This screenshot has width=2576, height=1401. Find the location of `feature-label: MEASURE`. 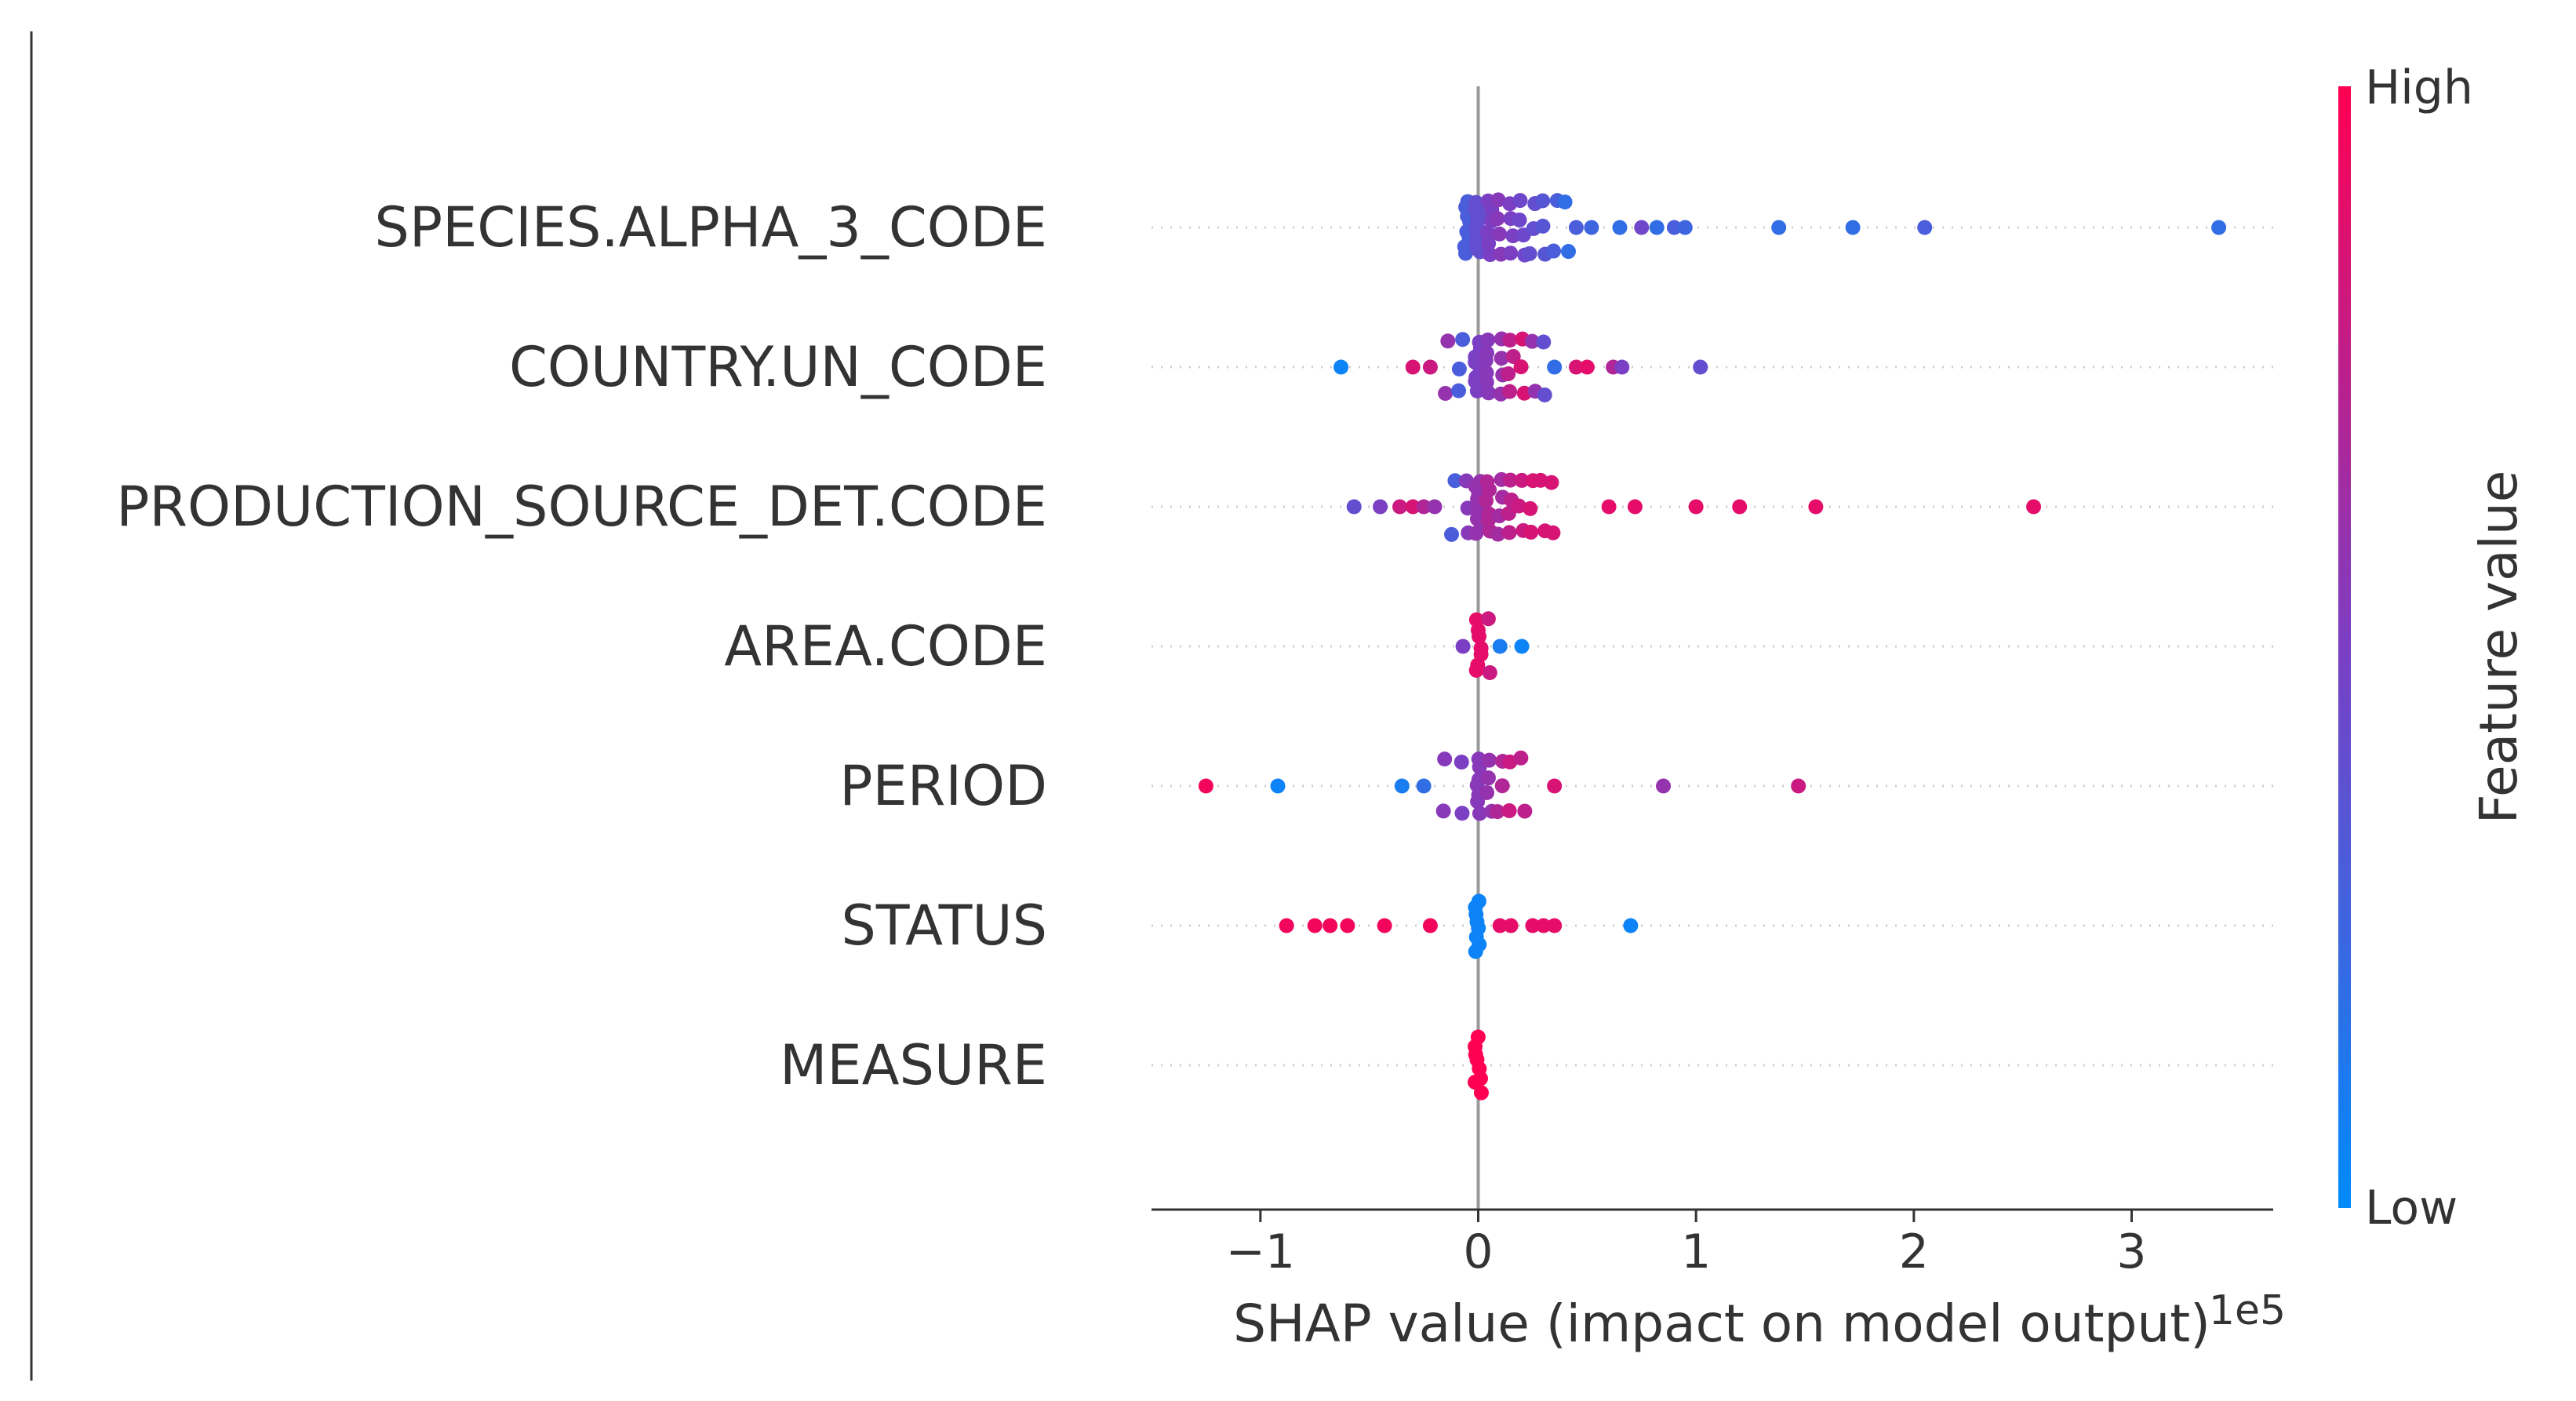

feature-label: MEASURE is located at coordinates (913, 1065).